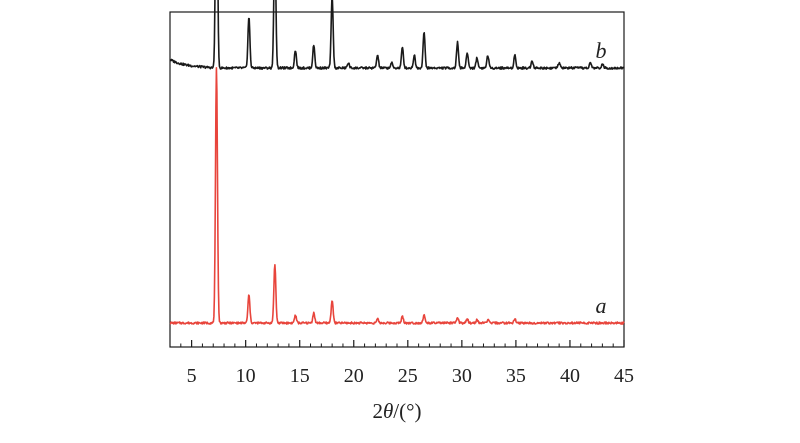  I want to click on x-tick-label-5: 5, so click(192, 376).